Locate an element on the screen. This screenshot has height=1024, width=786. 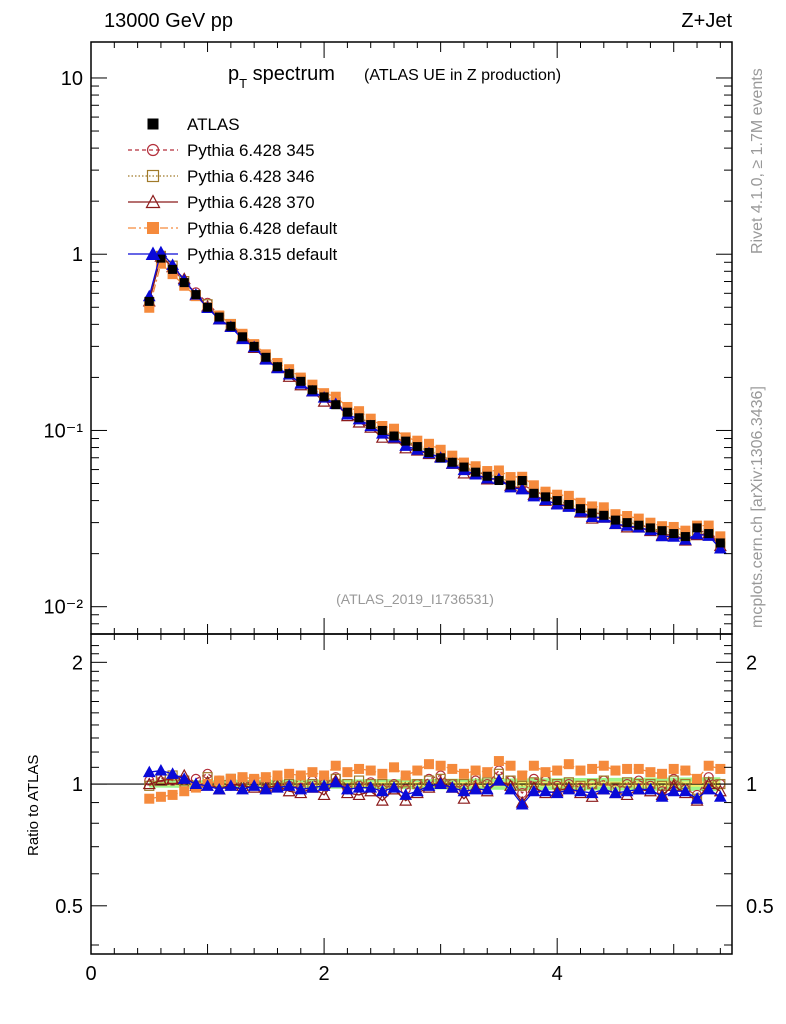
ratio-y-tick-label-left: 2 is located at coordinates (77, 663).